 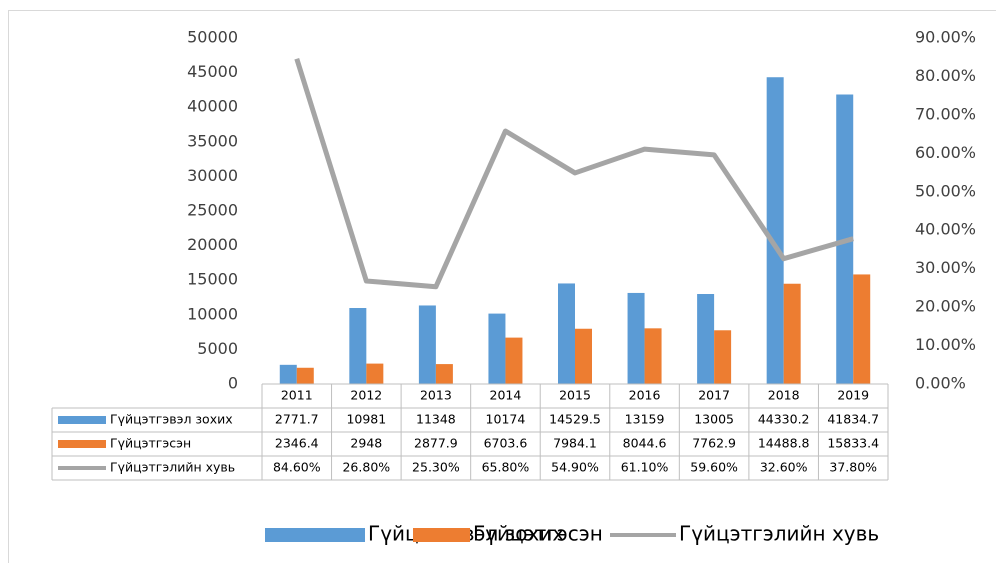 I want to click on x-tick-label: 2014, so click(x=506, y=395).